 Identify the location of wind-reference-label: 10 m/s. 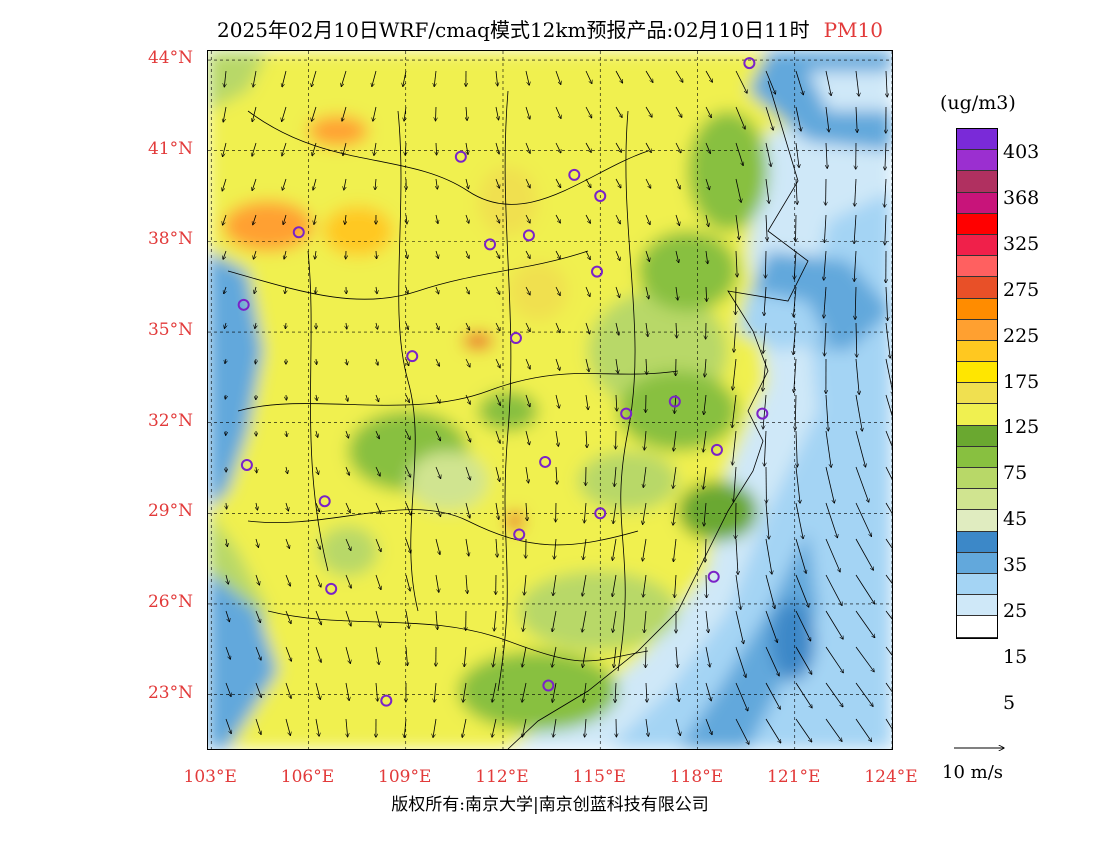
(972, 772).